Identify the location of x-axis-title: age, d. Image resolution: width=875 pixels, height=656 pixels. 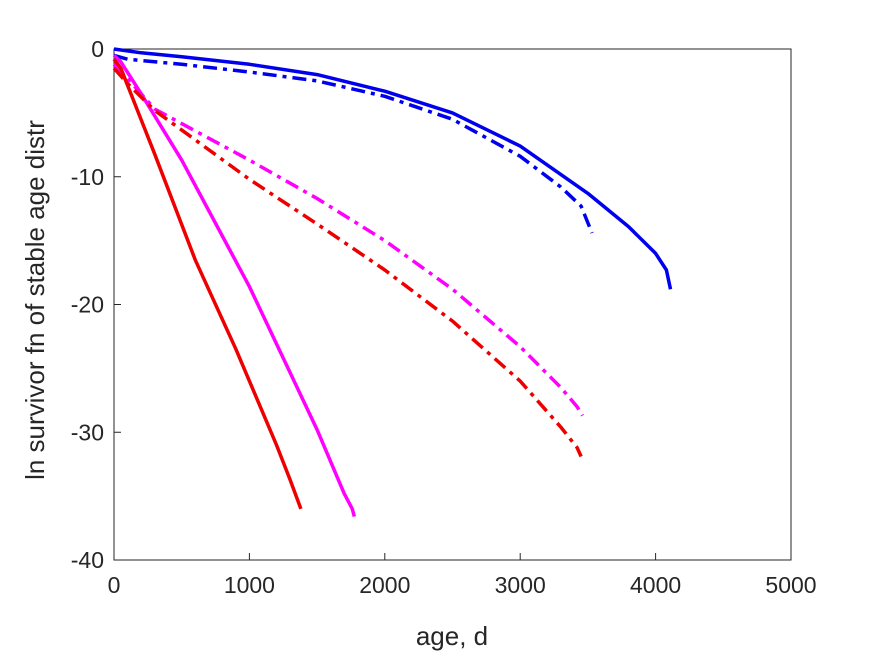
(452, 636).